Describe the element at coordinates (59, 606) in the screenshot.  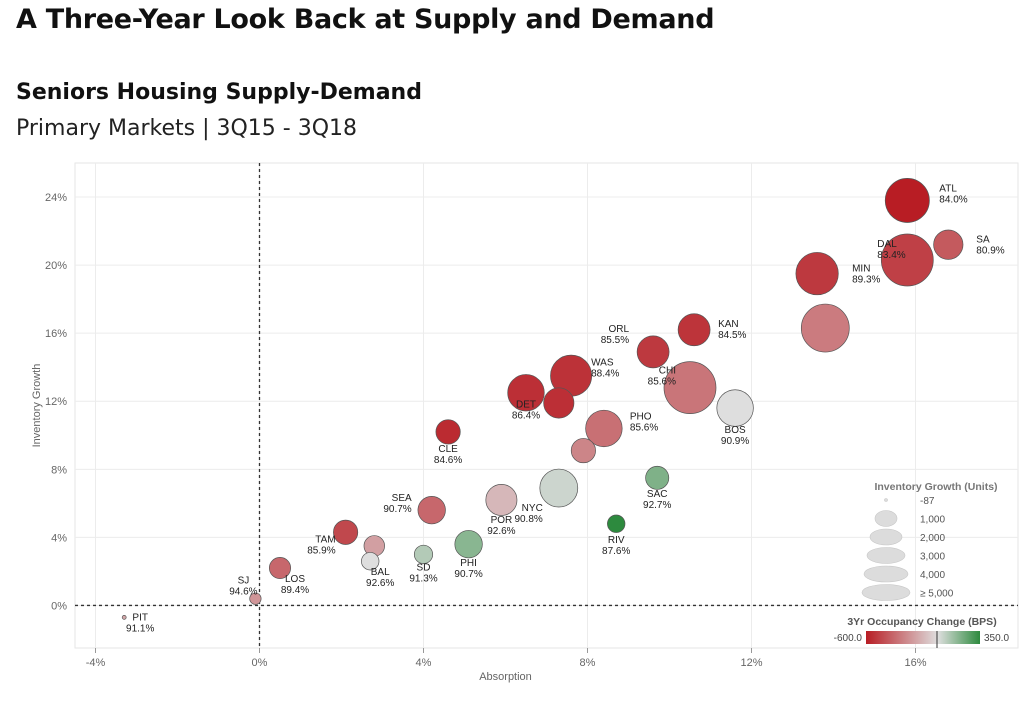
I see `y-tick-label: 0%` at that location.